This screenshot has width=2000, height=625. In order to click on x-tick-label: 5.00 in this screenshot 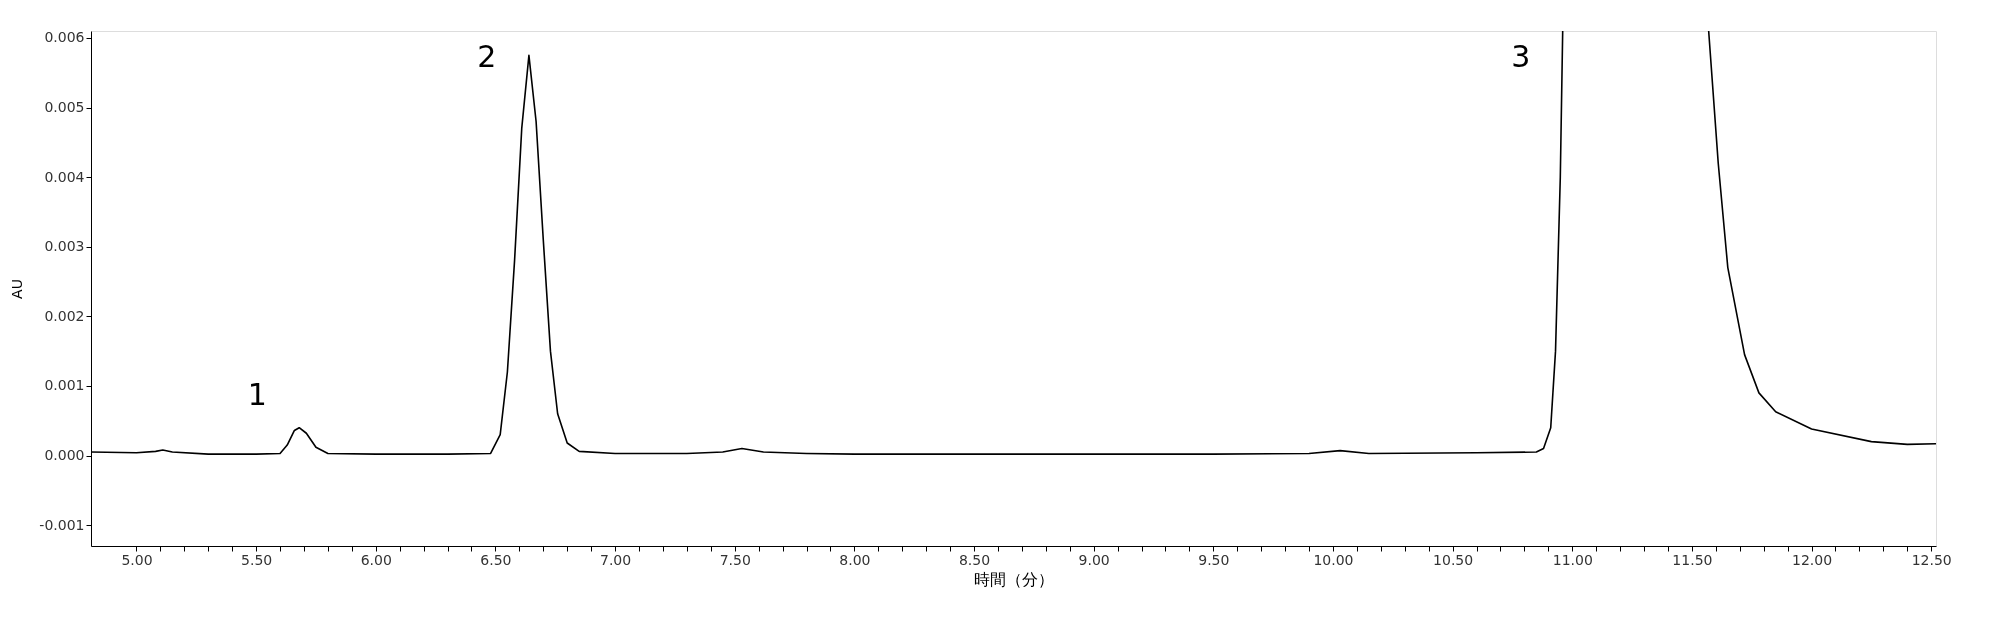, I will do `click(137, 559)`.